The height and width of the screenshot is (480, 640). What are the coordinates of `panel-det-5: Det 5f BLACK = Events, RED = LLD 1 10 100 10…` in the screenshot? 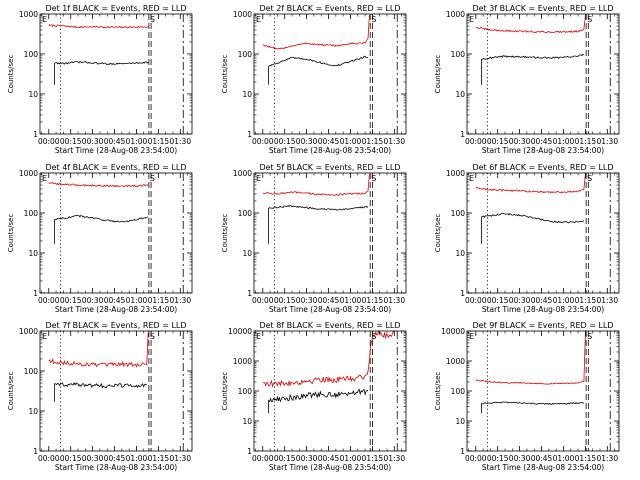 It's located at (314, 238).